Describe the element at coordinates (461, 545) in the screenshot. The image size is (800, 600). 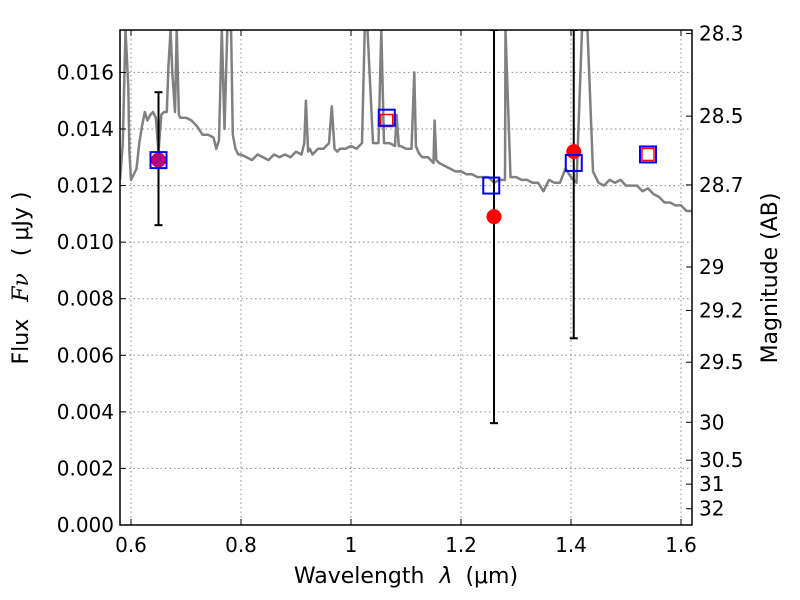
I see `x-tick-label: 1.2` at that location.